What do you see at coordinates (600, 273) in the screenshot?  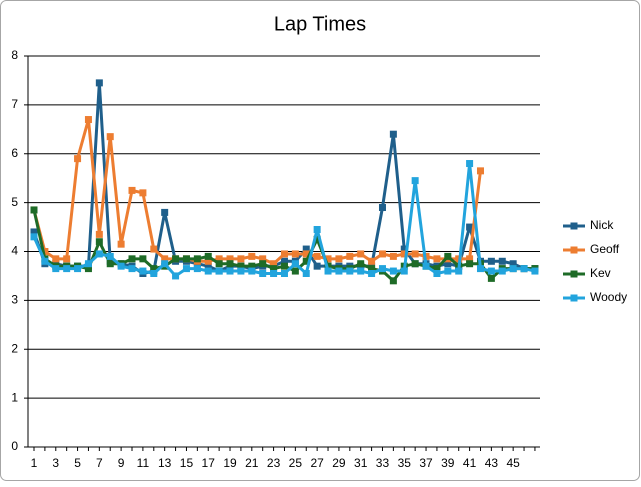 I see `legend-label: Kev` at bounding box center [600, 273].